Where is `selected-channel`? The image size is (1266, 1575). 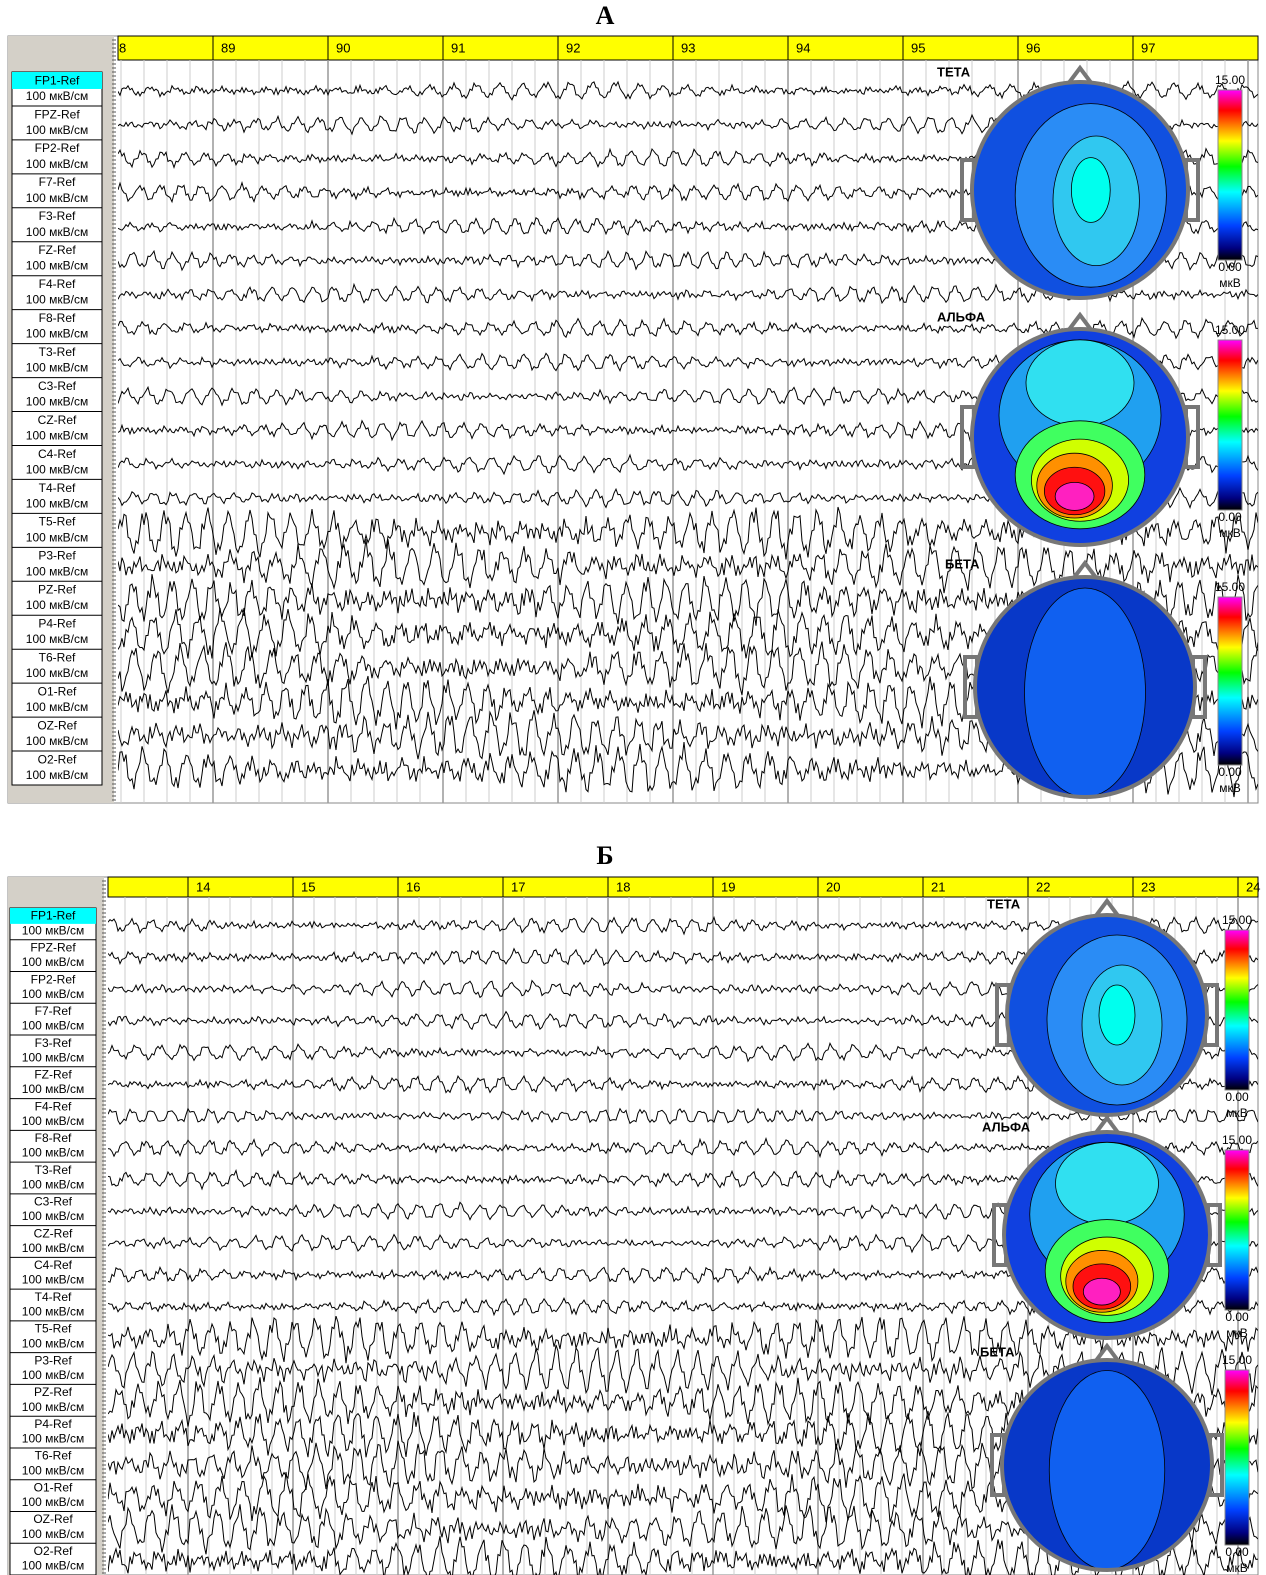 selected-channel is located at coordinates (53, 916).